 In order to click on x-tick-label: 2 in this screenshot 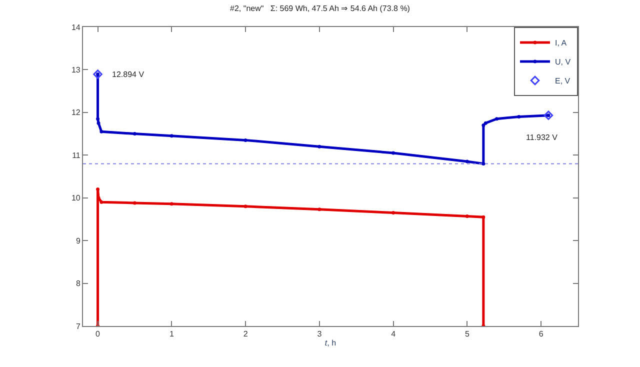, I will do `click(245, 334)`.